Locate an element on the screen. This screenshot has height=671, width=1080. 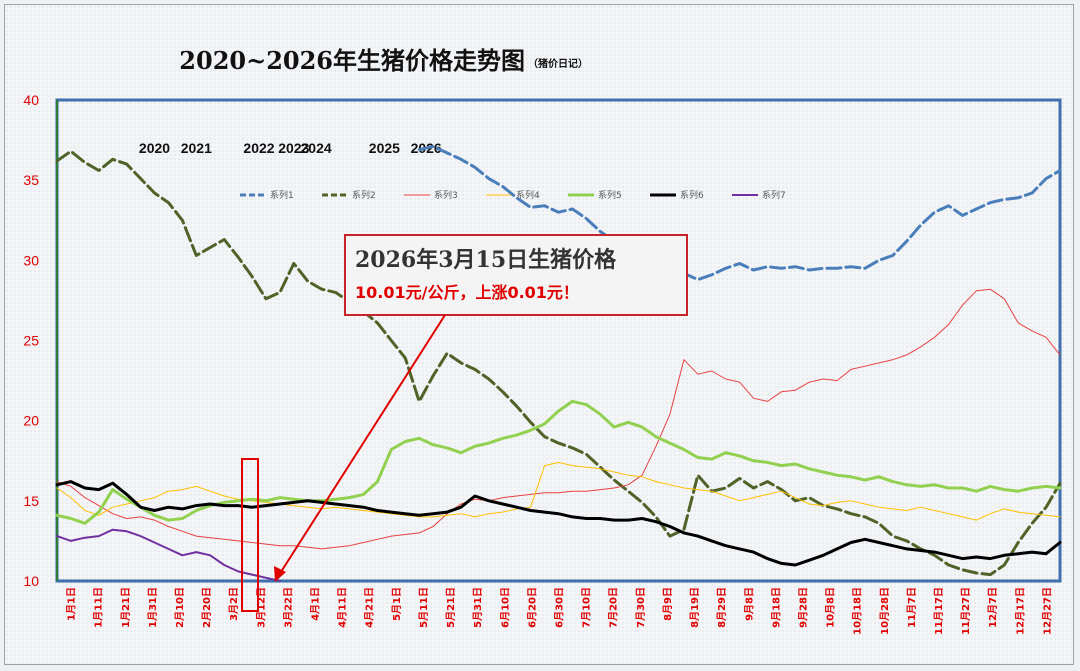
x-tick-label: 4月1日 is located at coordinates (316, 604).